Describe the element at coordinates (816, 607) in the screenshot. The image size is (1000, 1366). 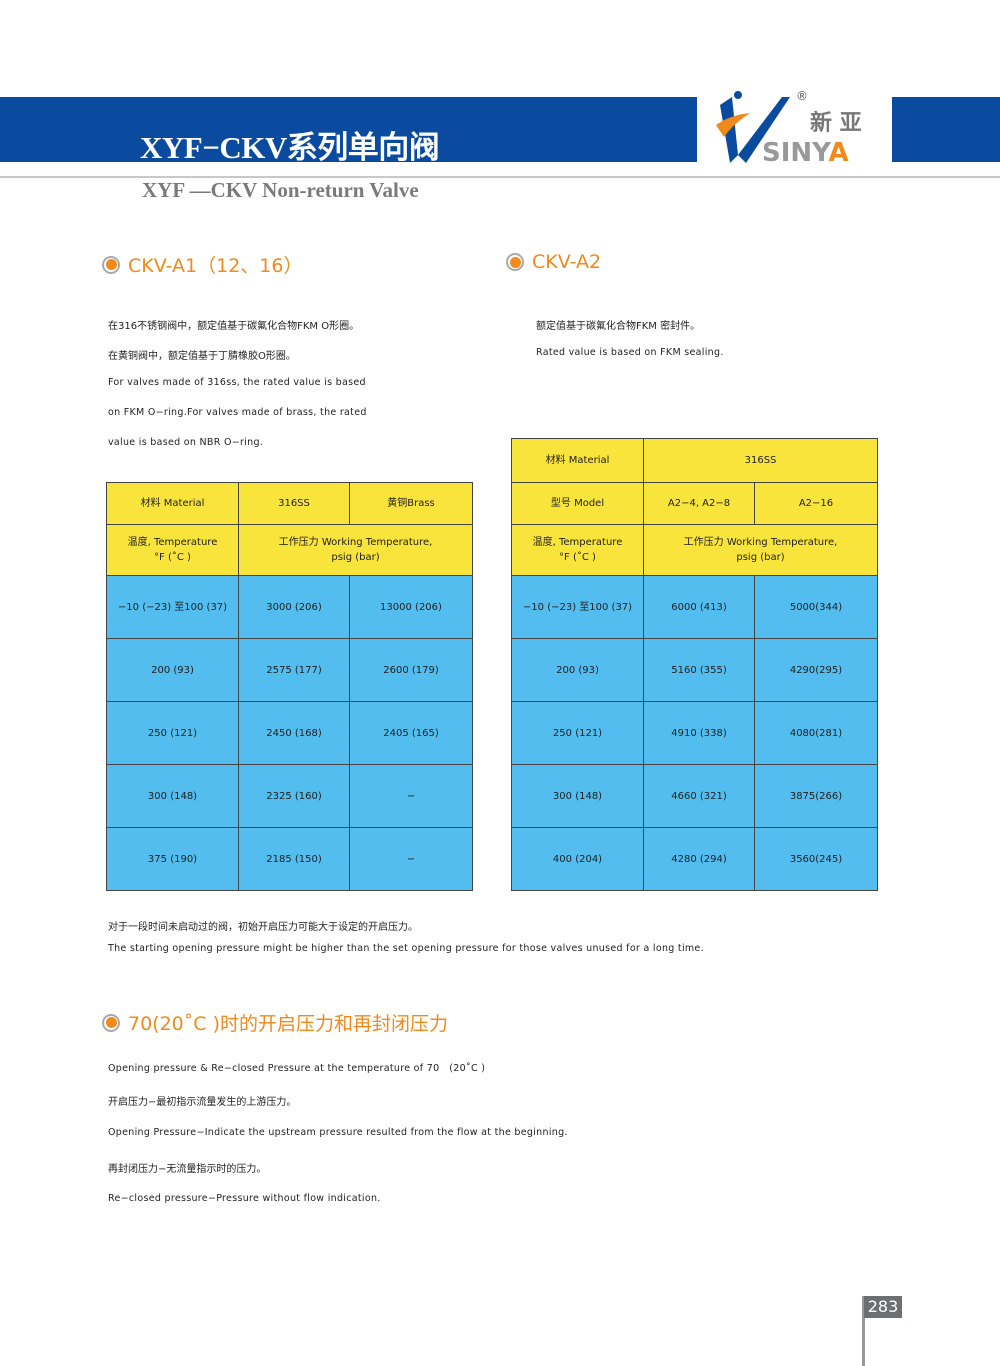
I see `table-cell: 5000(344)` at that location.